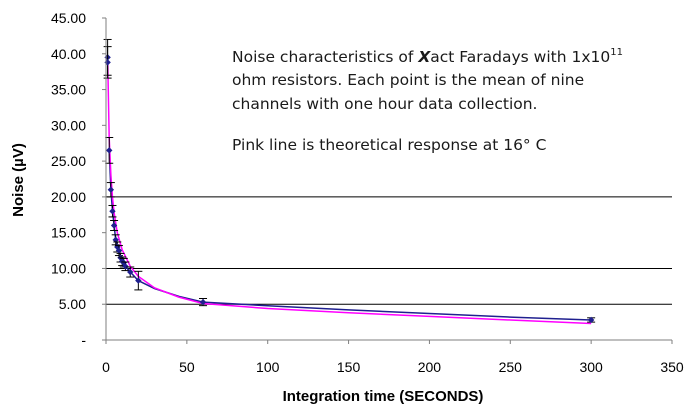  What do you see at coordinates (72, 304) in the screenshot?
I see `y-tick-label: 5.00` at bounding box center [72, 304].